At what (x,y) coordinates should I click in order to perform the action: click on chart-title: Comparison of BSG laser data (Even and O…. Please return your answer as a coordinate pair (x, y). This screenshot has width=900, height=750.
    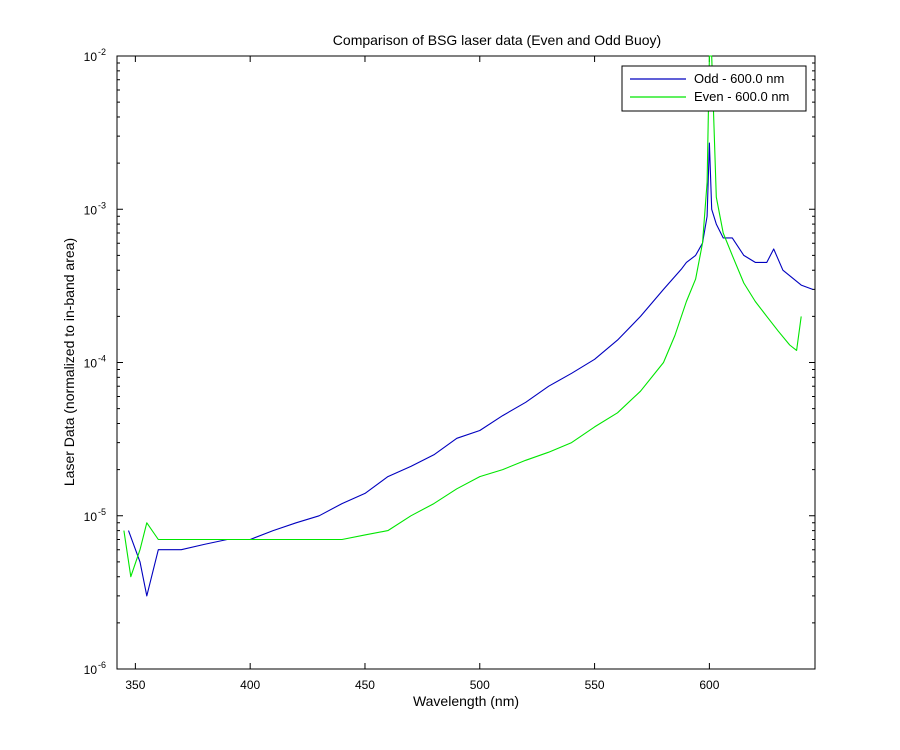
    Looking at the image, I should click on (497, 40).